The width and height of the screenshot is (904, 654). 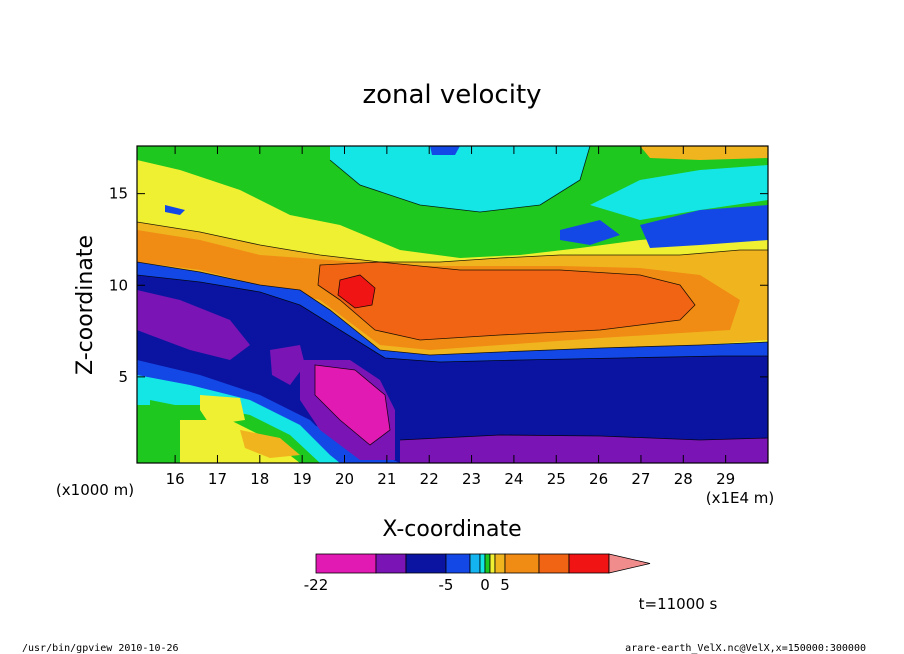 I want to click on colorbar-label: 5, so click(x=505, y=585).